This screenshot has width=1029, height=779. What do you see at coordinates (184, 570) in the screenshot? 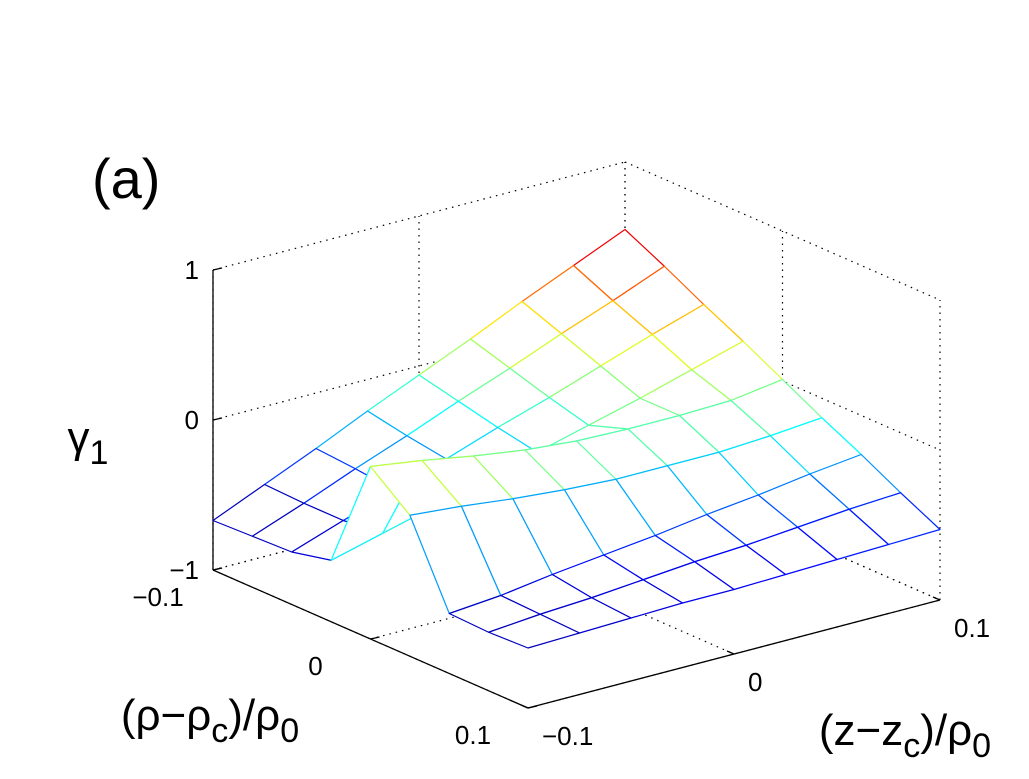
I see `z-tick-label: −1` at bounding box center [184, 570].